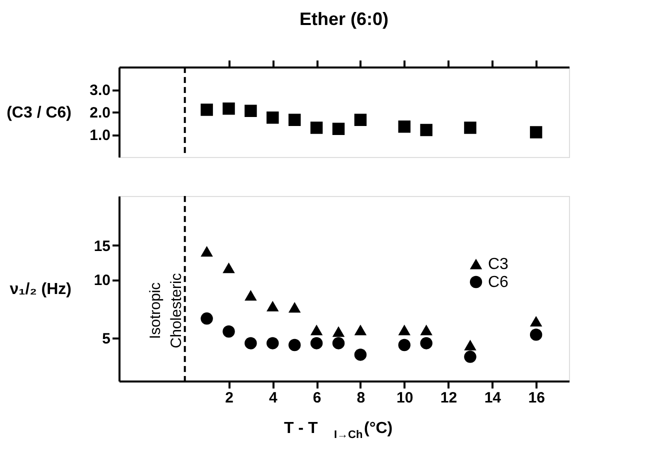 The height and width of the screenshot is (466, 648). Describe the element at coordinates (498, 264) in the screenshot. I see `legend-label: C3` at that location.